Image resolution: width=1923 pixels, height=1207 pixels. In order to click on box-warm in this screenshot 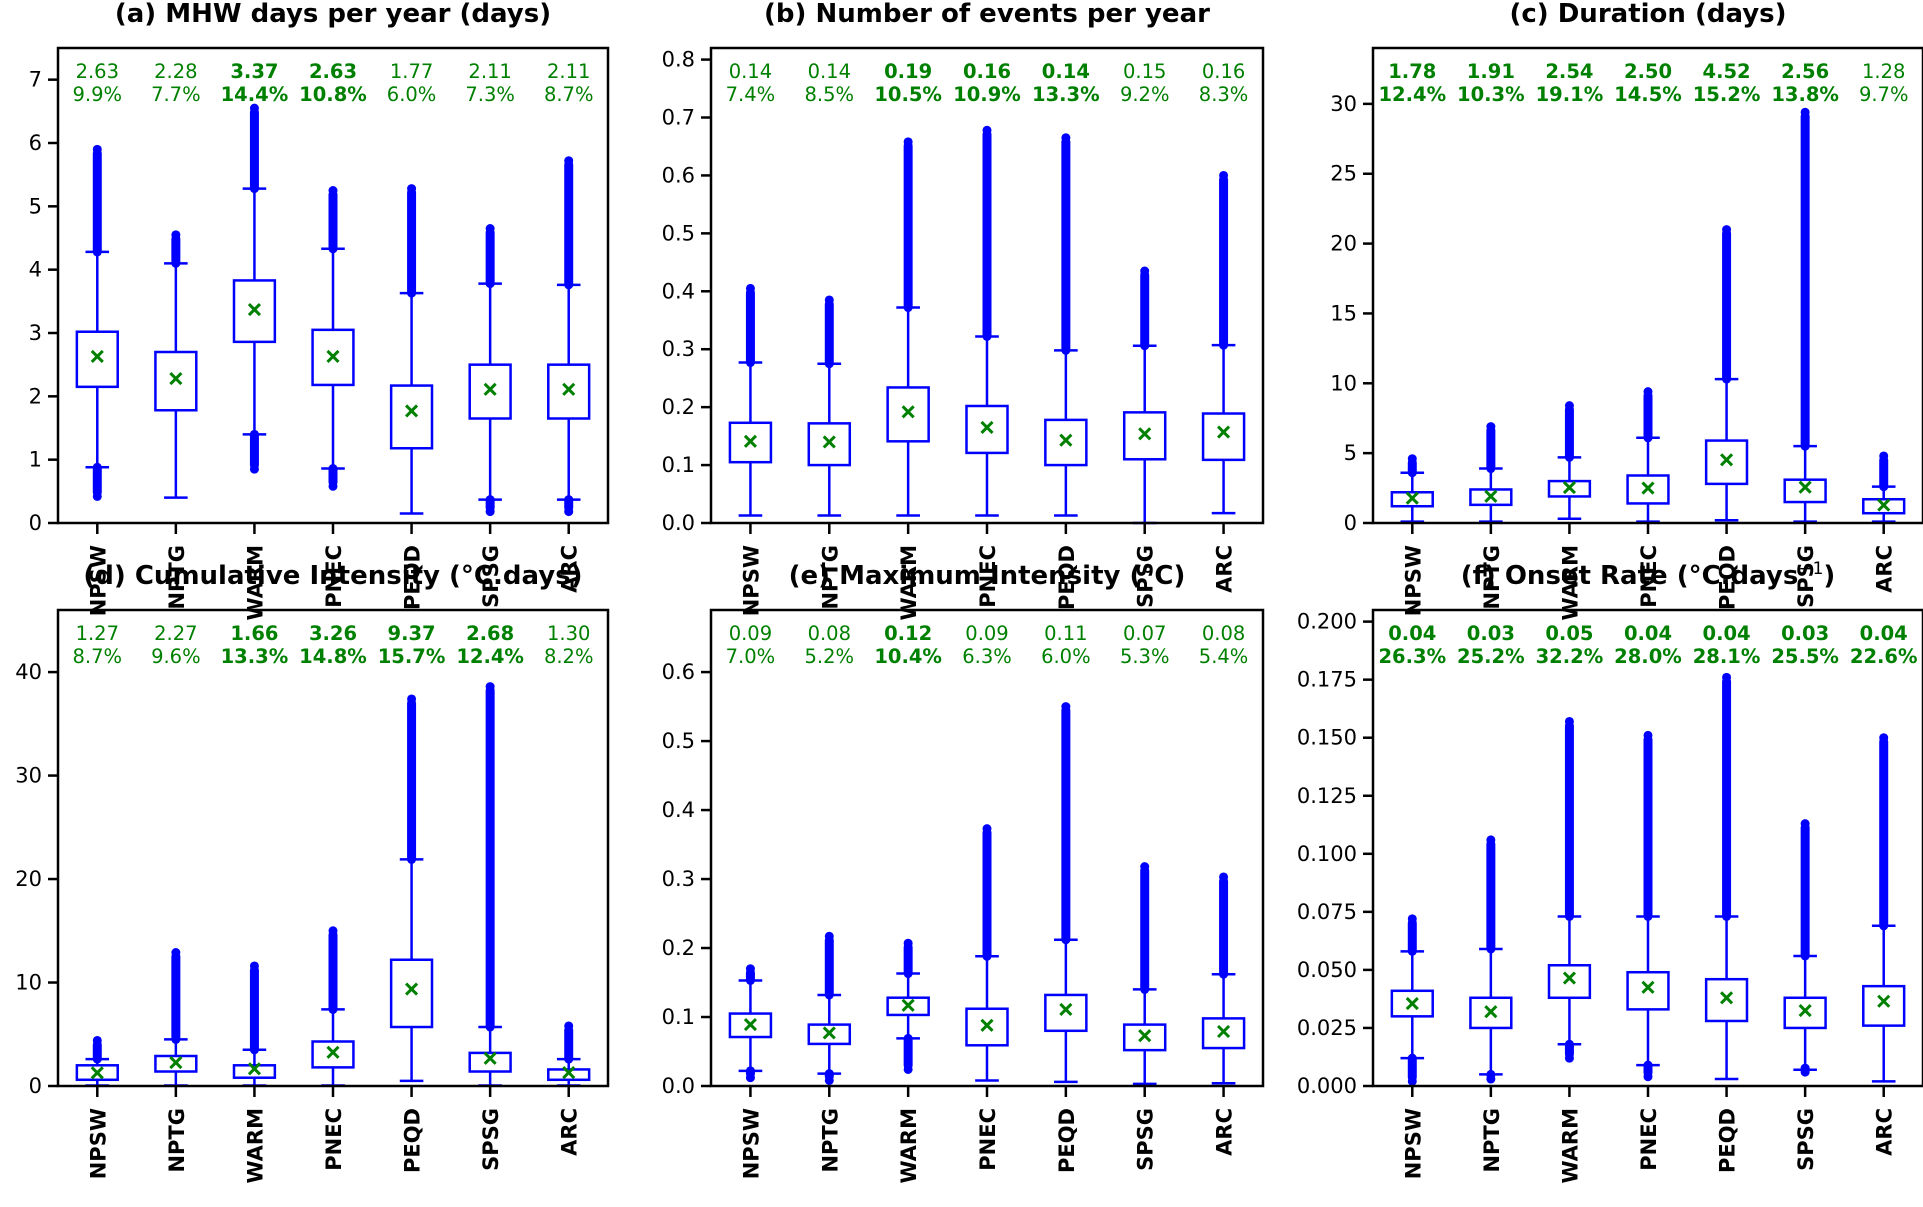, I will do `click(1569, 889)`.